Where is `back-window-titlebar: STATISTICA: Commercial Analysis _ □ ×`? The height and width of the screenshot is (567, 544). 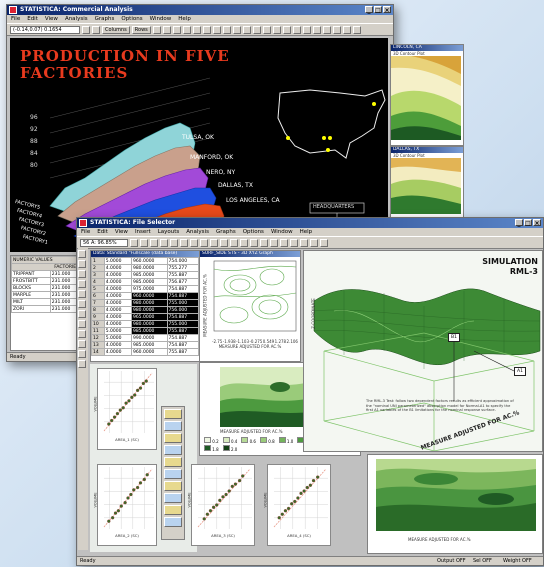 back-window-titlebar: STATISTICA: Commercial Analysis _ □ × is located at coordinates (200, 10).